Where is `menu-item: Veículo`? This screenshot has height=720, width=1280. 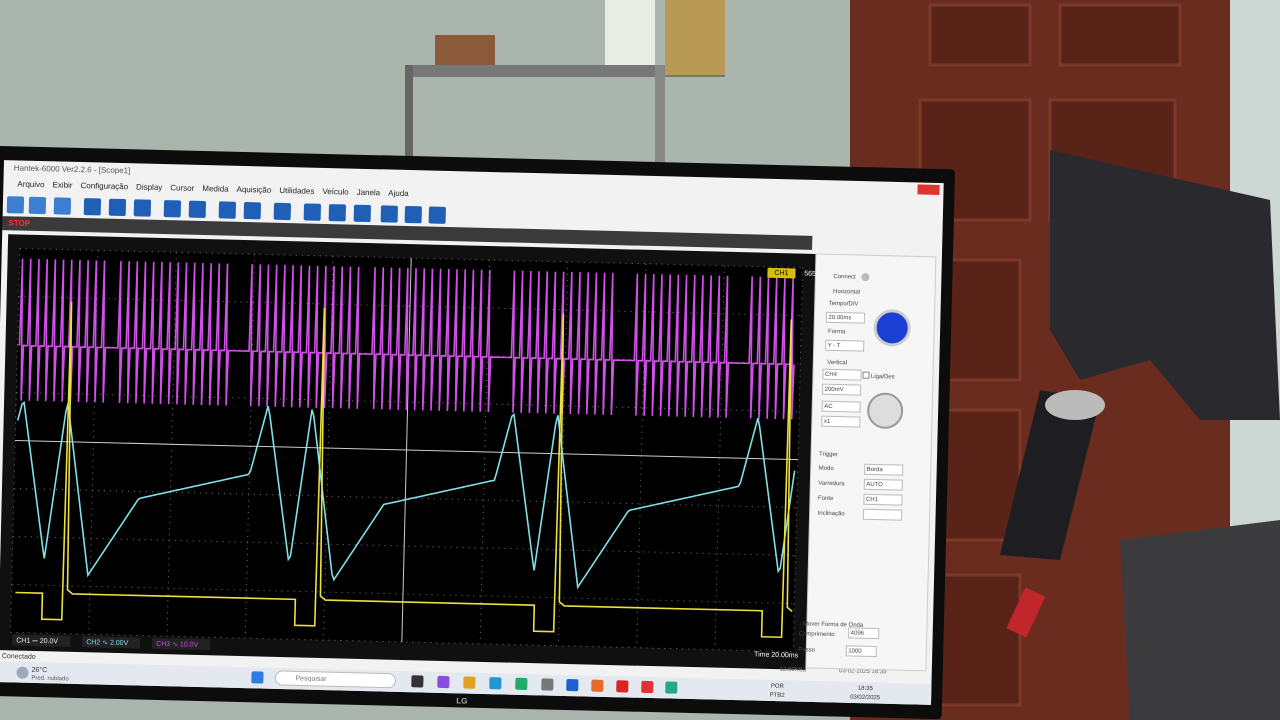
menu-item: Veículo is located at coordinates (335, 192).